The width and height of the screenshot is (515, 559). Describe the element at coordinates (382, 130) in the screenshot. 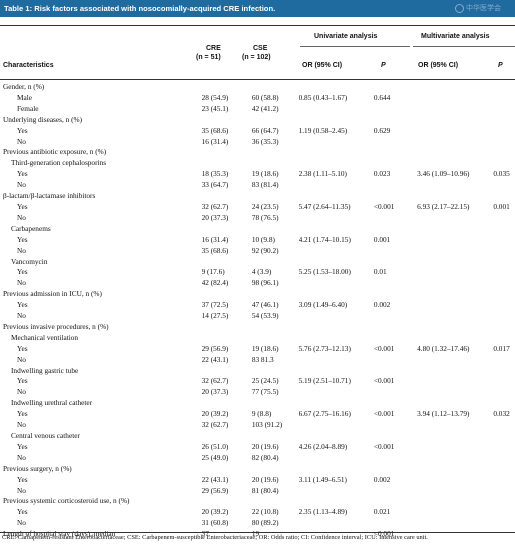

I see `univariate-p-value: 0.629` at that location.